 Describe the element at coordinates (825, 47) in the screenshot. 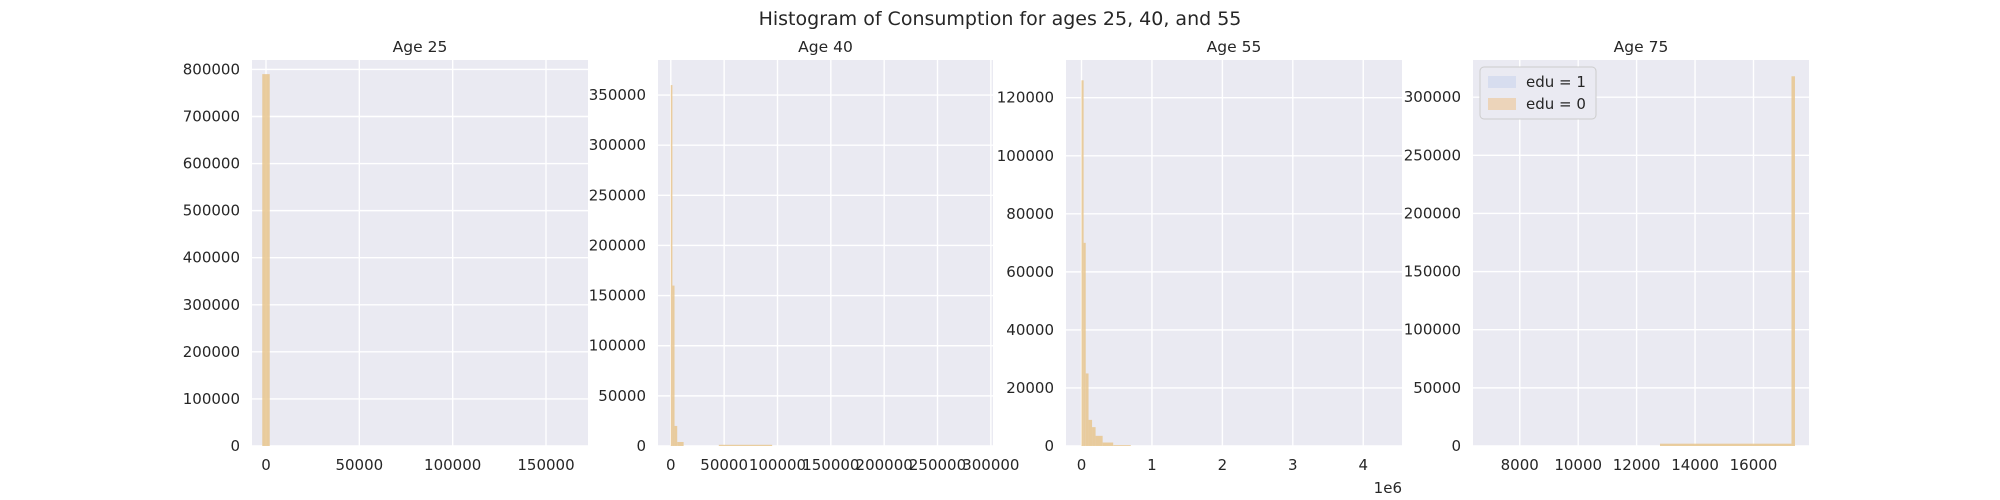

I see `panel-title: Age 40` at that location.